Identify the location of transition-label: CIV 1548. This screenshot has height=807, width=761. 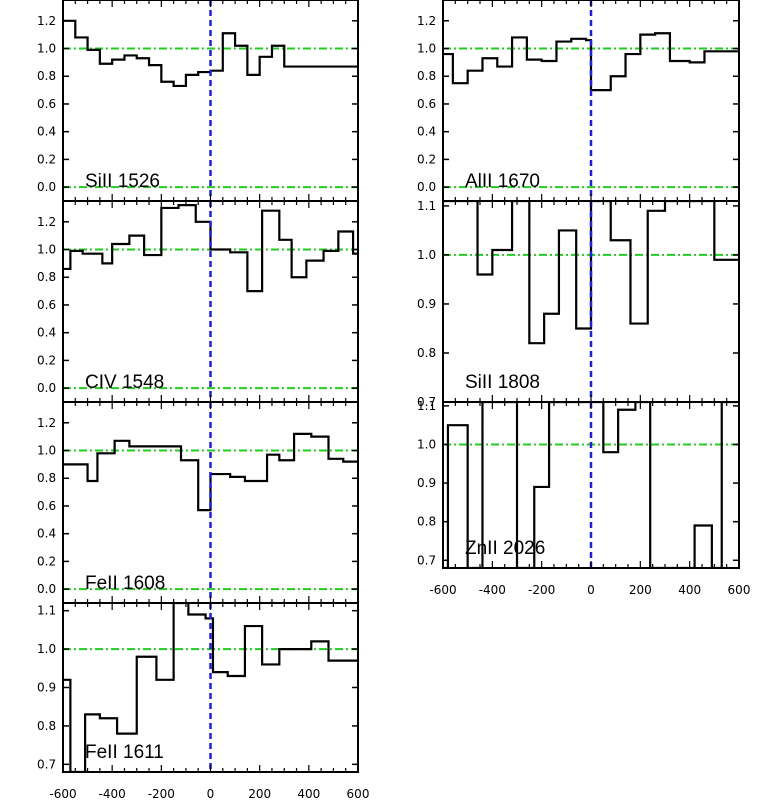
(124, 382).